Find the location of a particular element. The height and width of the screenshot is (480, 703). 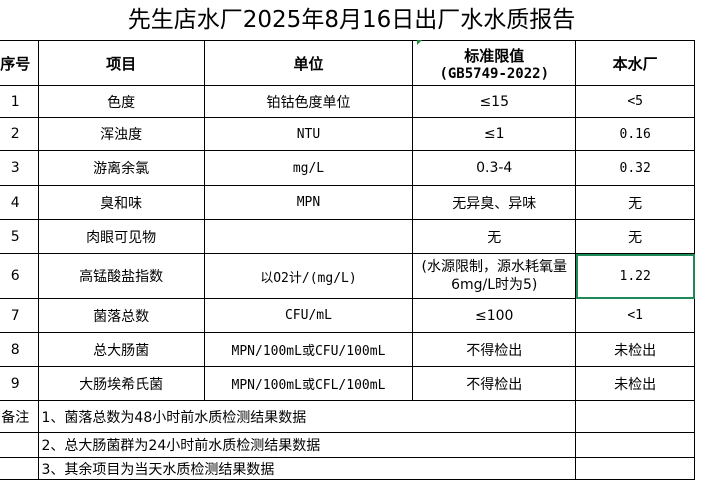

unit-cell: 以O2计/(mg/L) is located at coordinates (308, 276).